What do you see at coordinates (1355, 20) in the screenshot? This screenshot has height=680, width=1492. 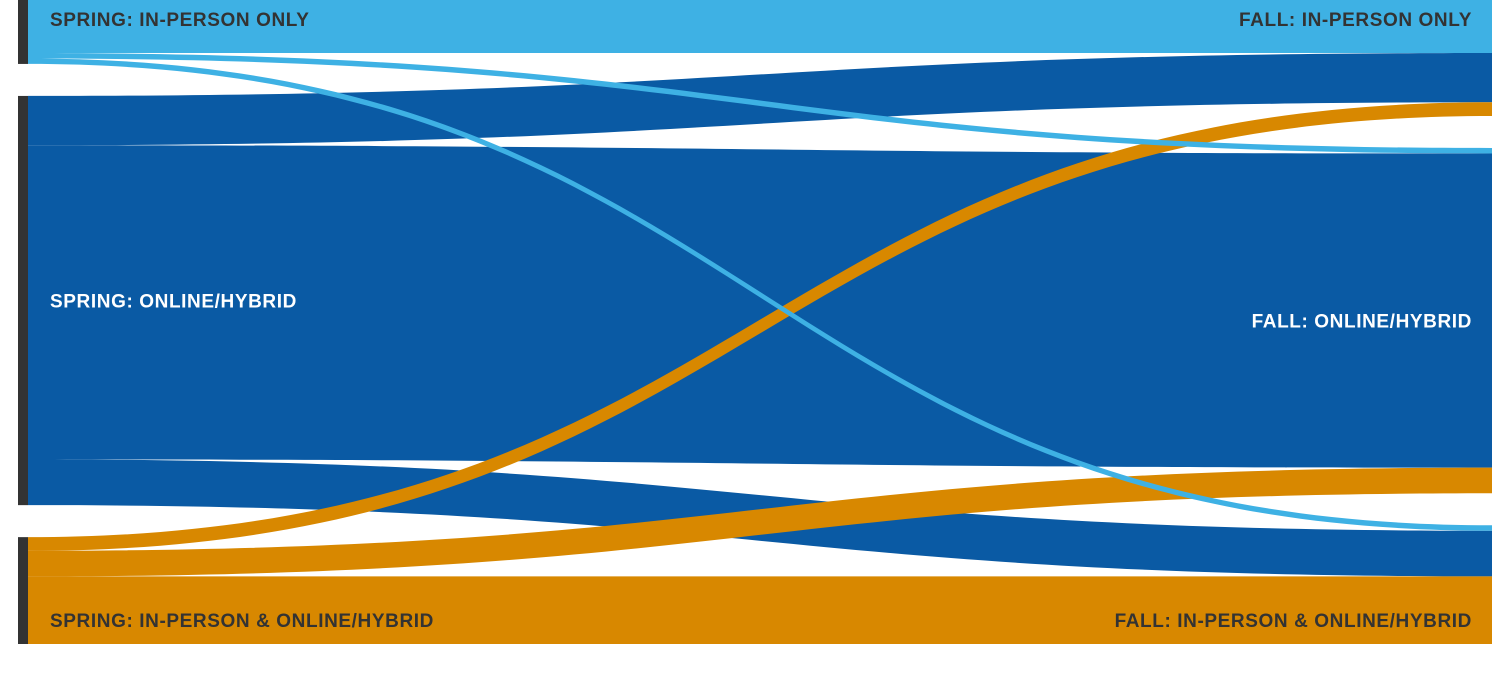 I see `node-label-fall_in_person: FALL: IN-PERSON ONLY` at bounding box center [1355, 20].